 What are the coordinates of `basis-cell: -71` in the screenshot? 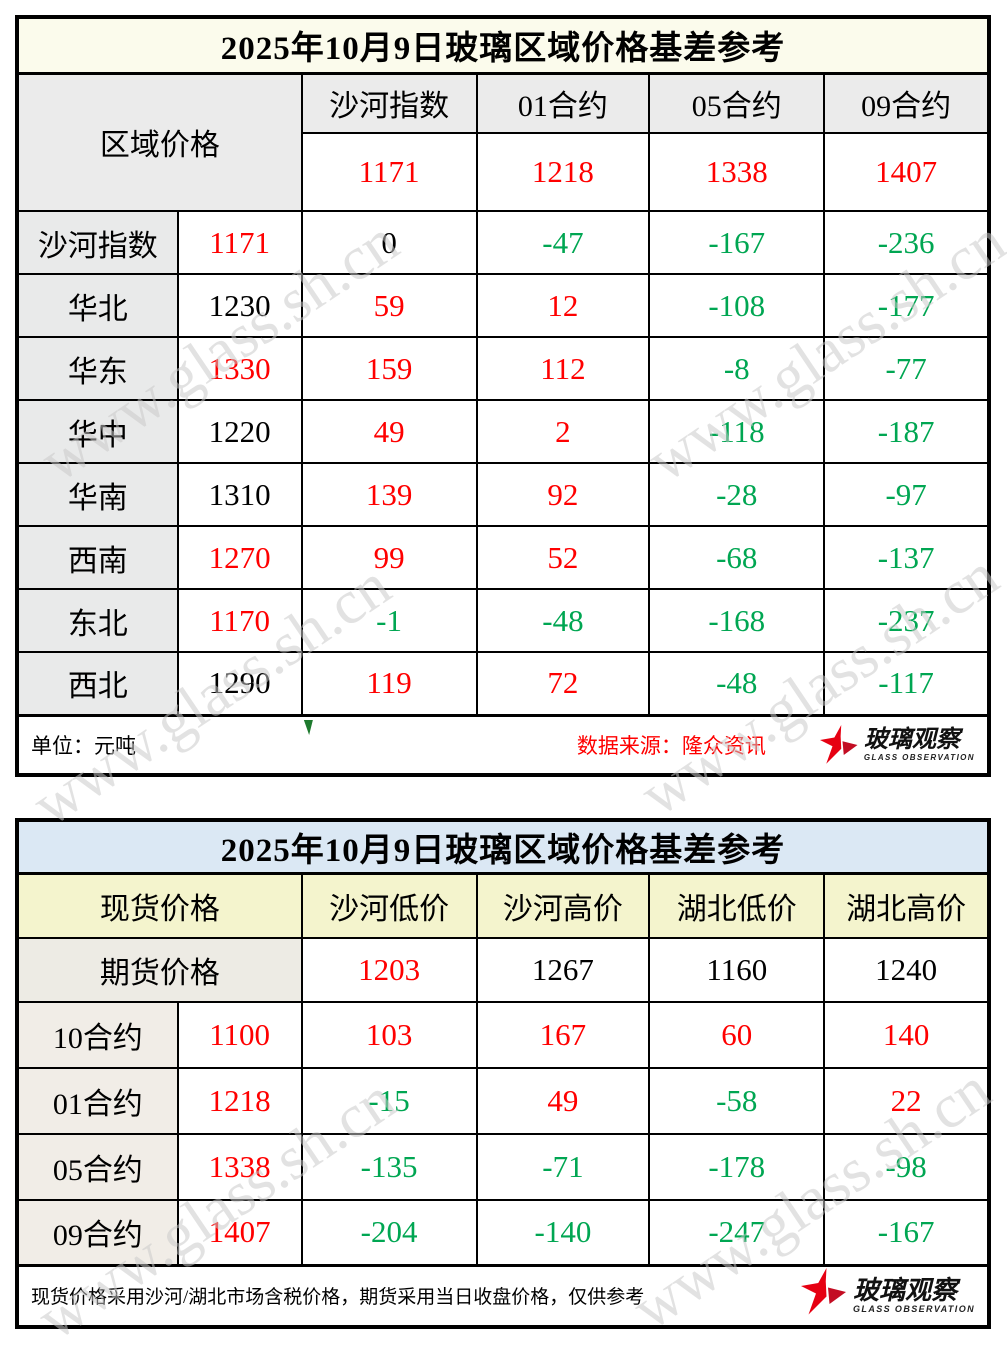 It's located at (563, 1166).